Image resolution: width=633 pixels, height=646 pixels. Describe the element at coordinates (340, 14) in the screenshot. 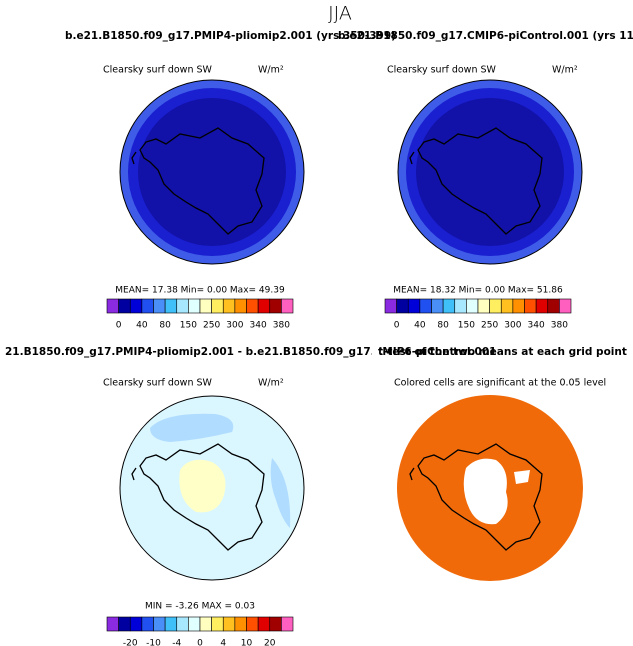

I see `figure-title: JJA` at that location.